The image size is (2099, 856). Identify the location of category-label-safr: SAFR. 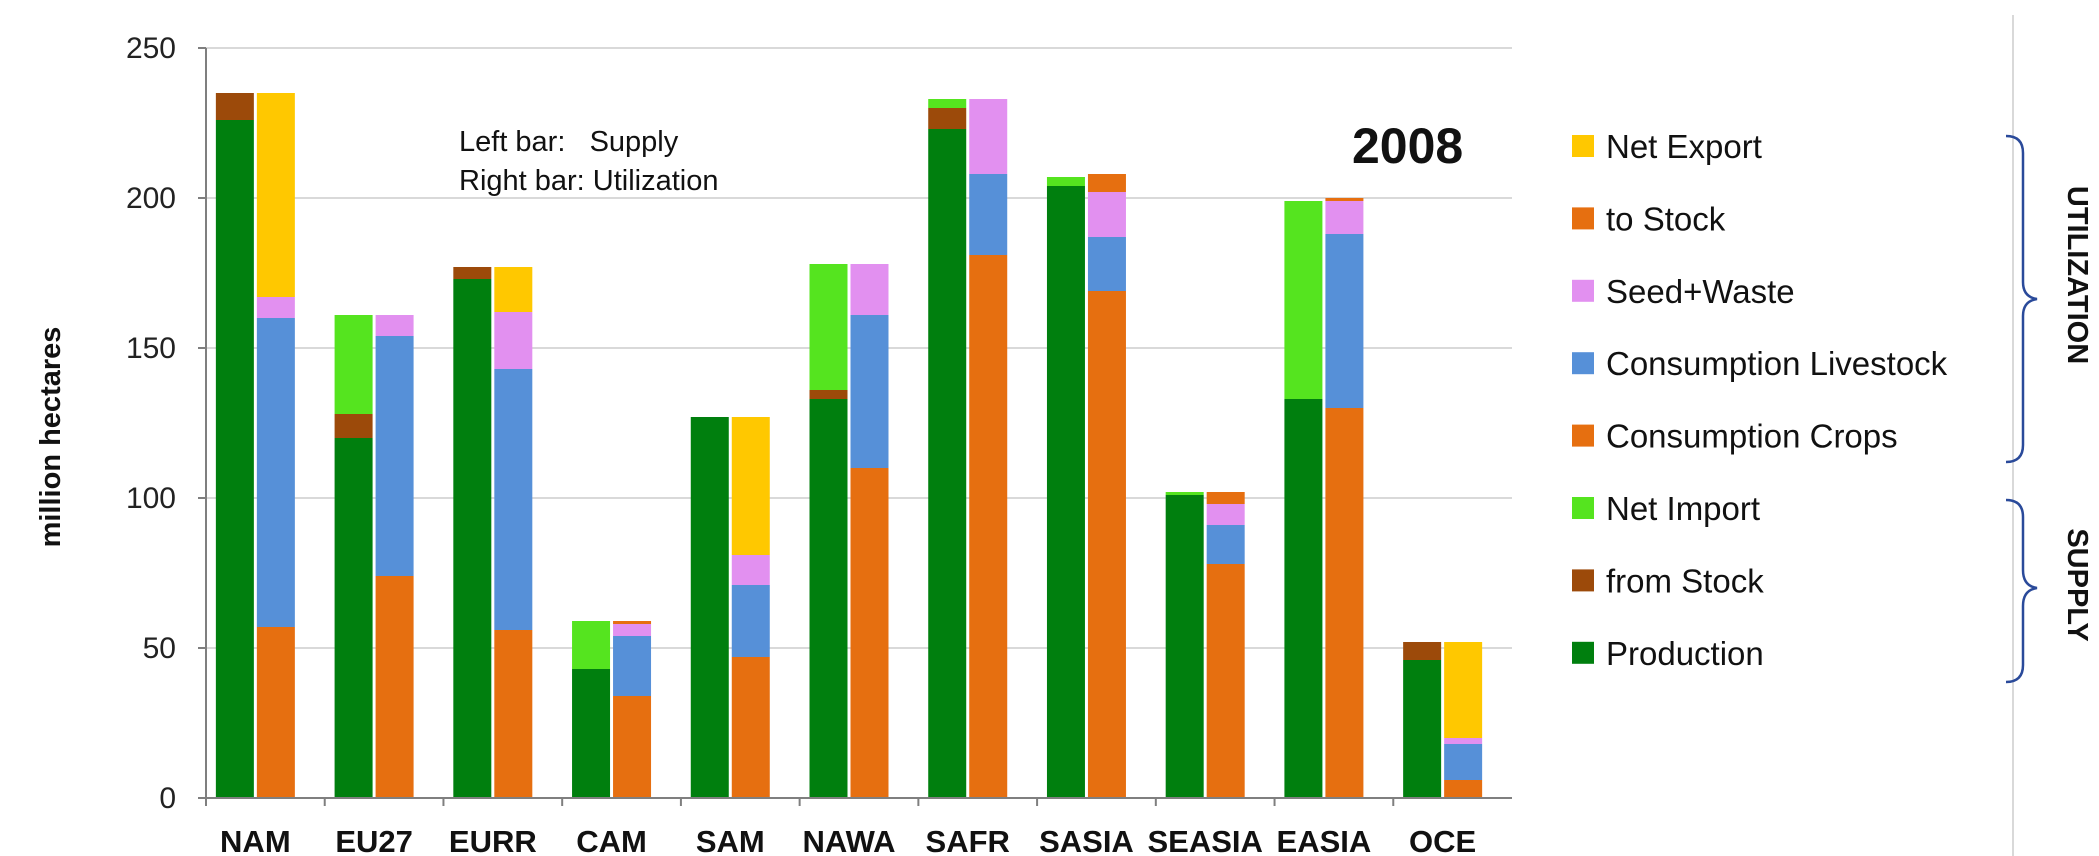
(968, 840).